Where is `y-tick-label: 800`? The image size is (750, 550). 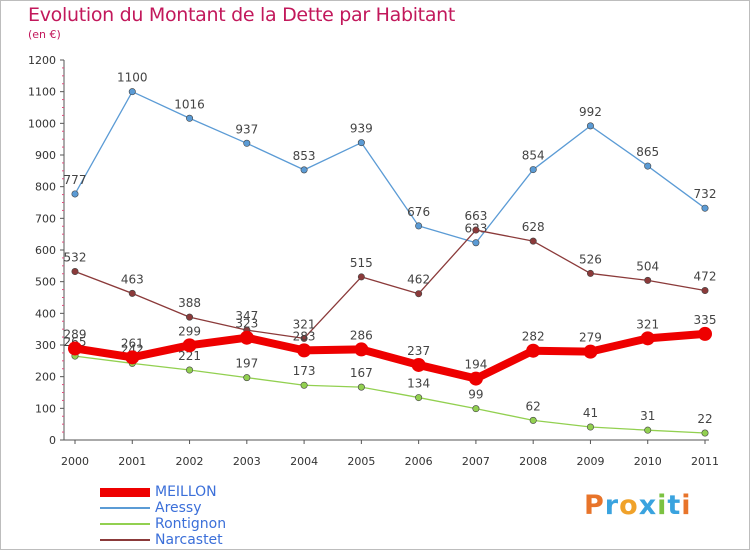 y-tick-label: 800 is located at coordinates (45, 187).